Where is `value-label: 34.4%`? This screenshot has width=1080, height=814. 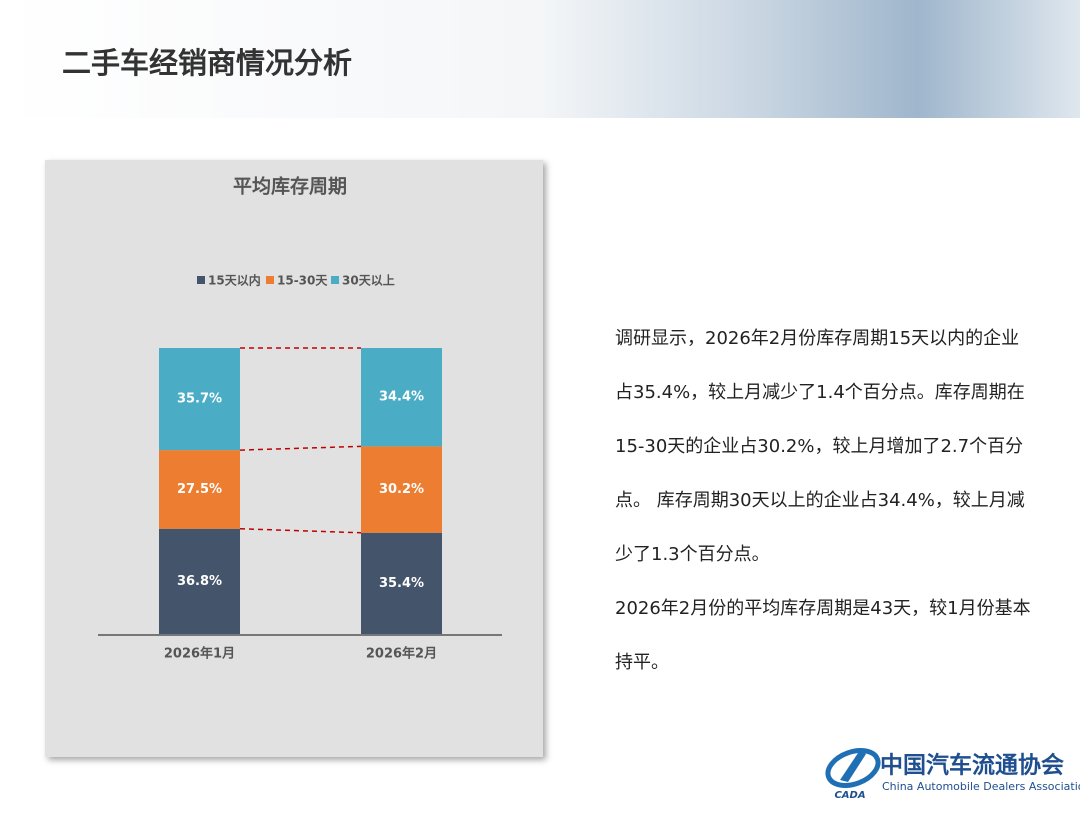
value-label: 34.4% is located at coordinates (401, 397).